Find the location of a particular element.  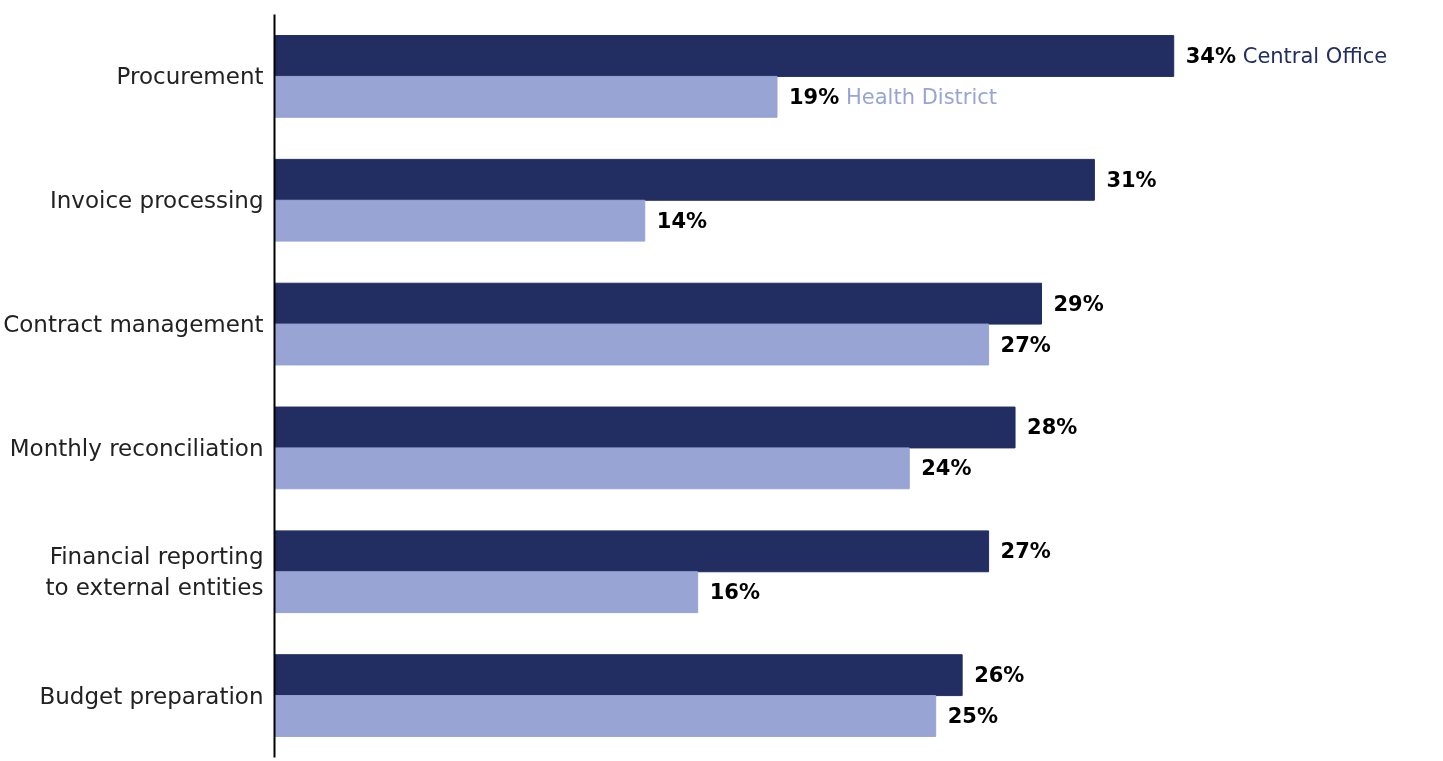

data-label: 29% is located at coordinates (1078, 303).